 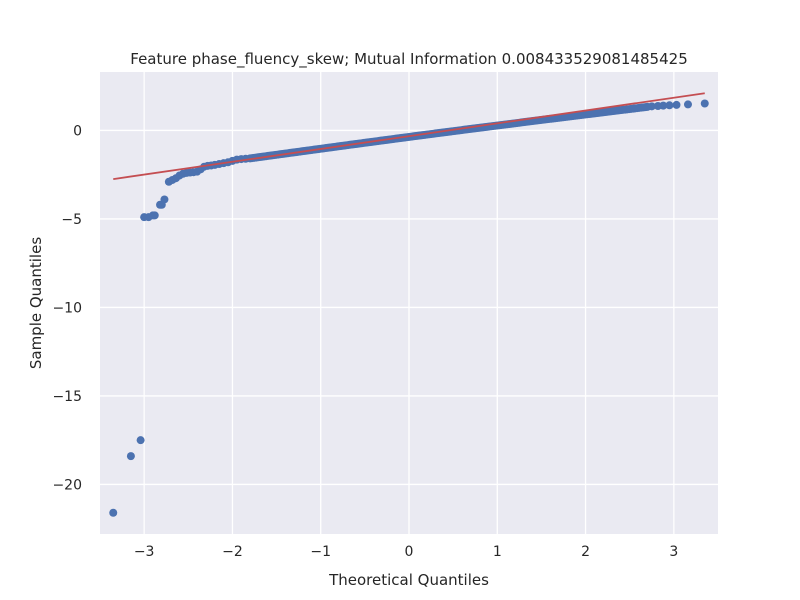 I want to click on y-axis-label: Sample Quantiles, so click(x=36, y=303).